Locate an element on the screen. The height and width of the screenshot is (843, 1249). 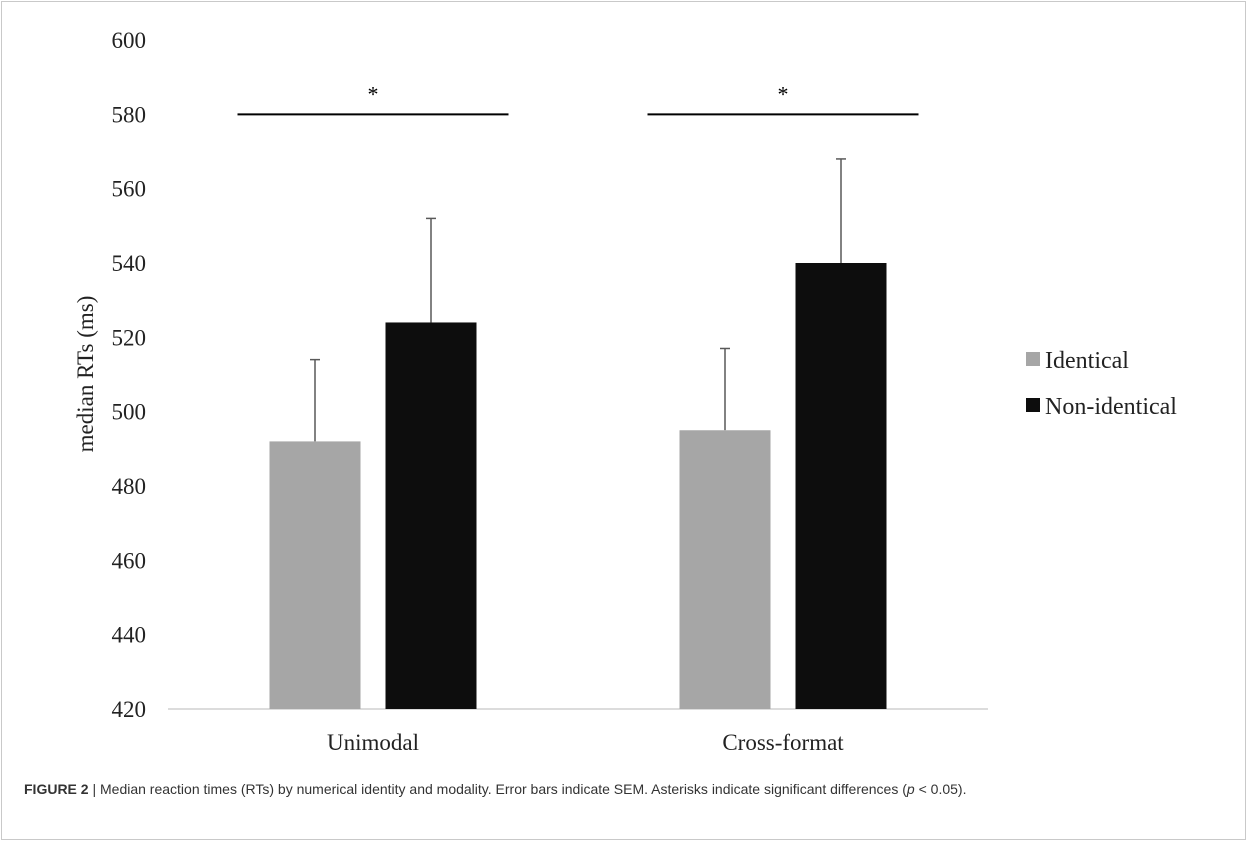
significance-markers: * * is located at coordinates (578, 98).